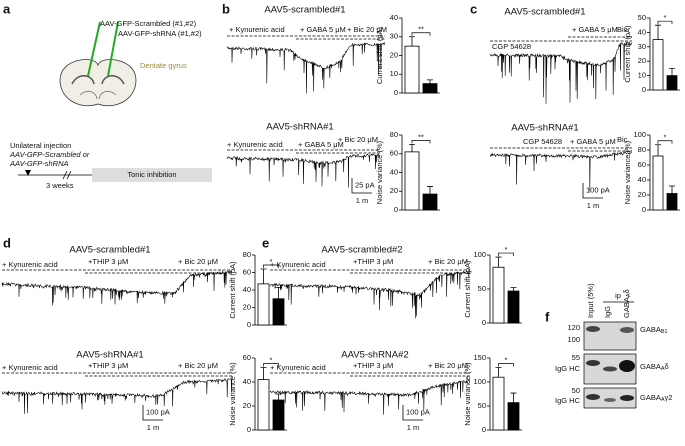 Image resolution: width=685 pixels, height=446 pixels. I want to click on construct-label: AAV-GFP-shRNA (#1,#2), so click(160, 33).